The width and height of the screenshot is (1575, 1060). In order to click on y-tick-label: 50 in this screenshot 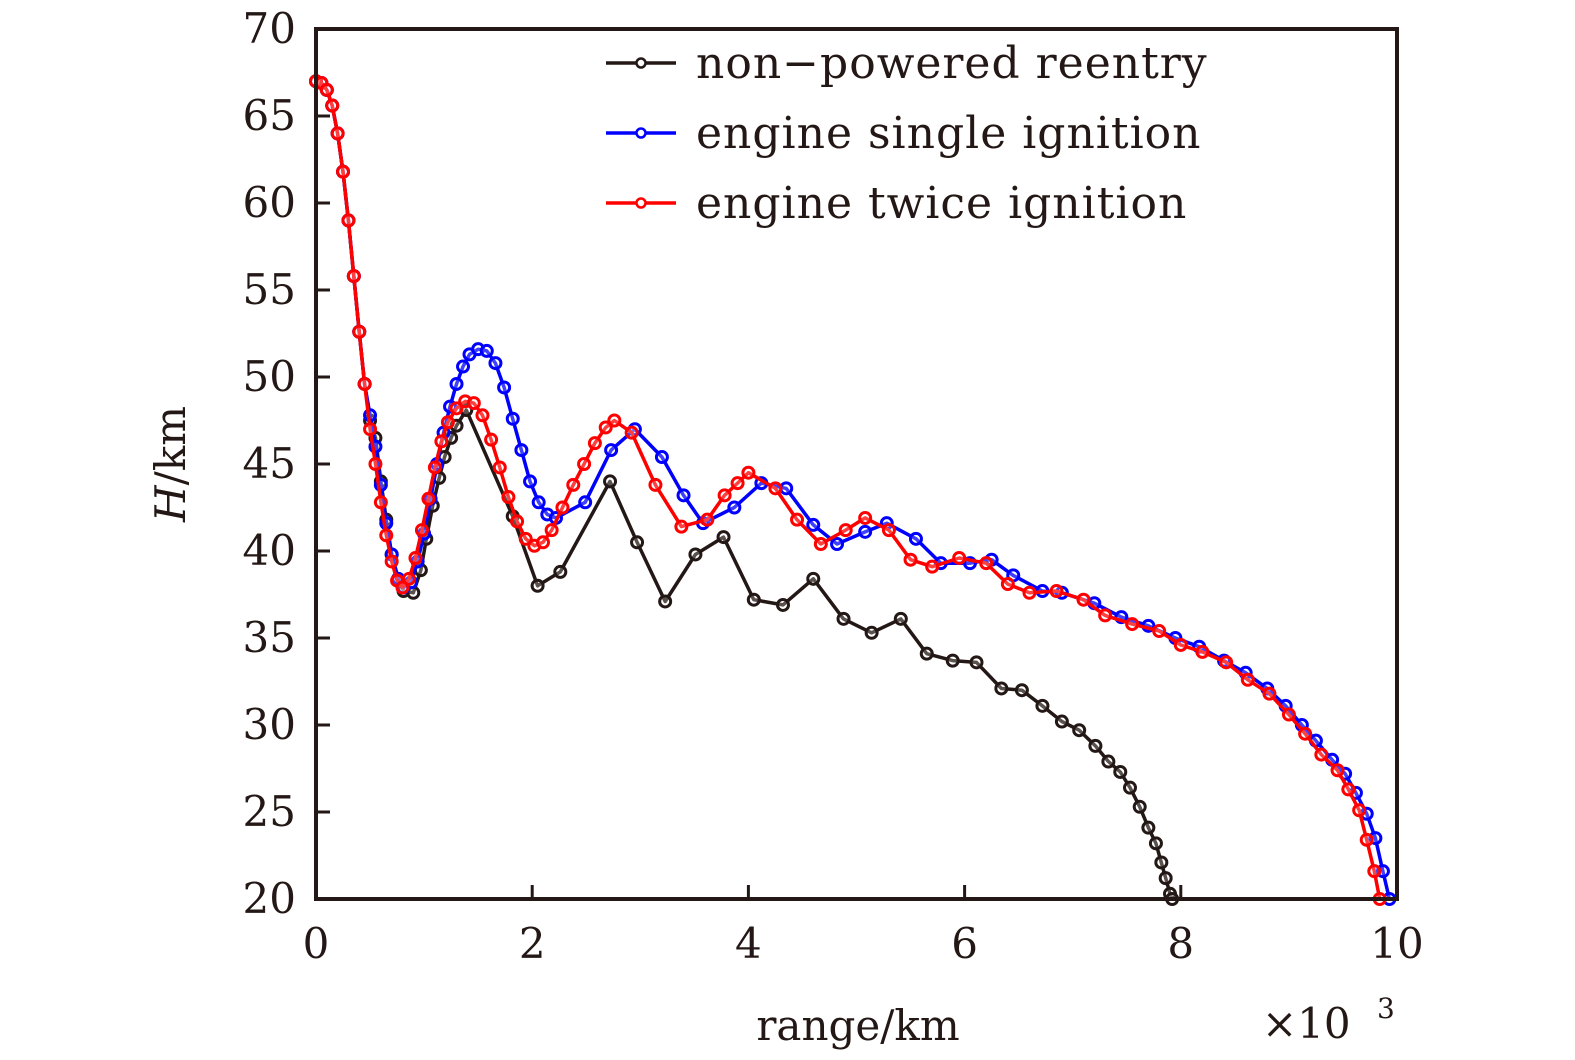, I will do `click(269, 376)`.